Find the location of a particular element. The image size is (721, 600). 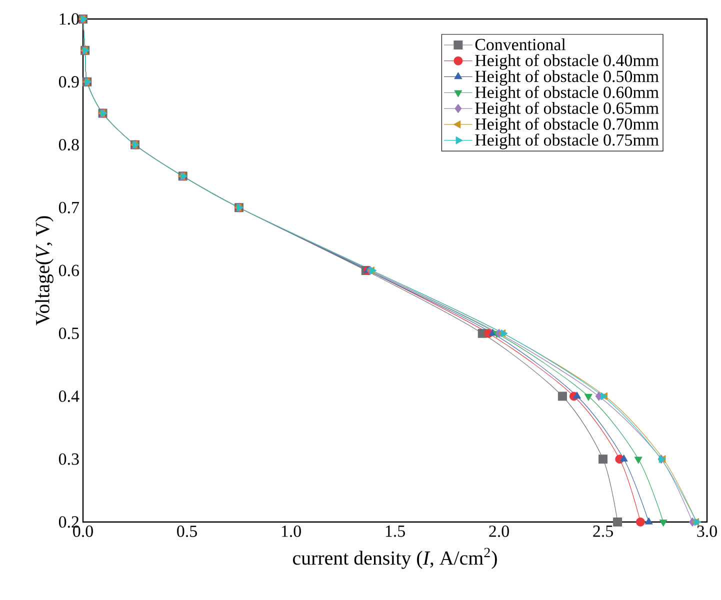

y-axis-title: Voltage(V, V) is located at coordinates (44, 271).